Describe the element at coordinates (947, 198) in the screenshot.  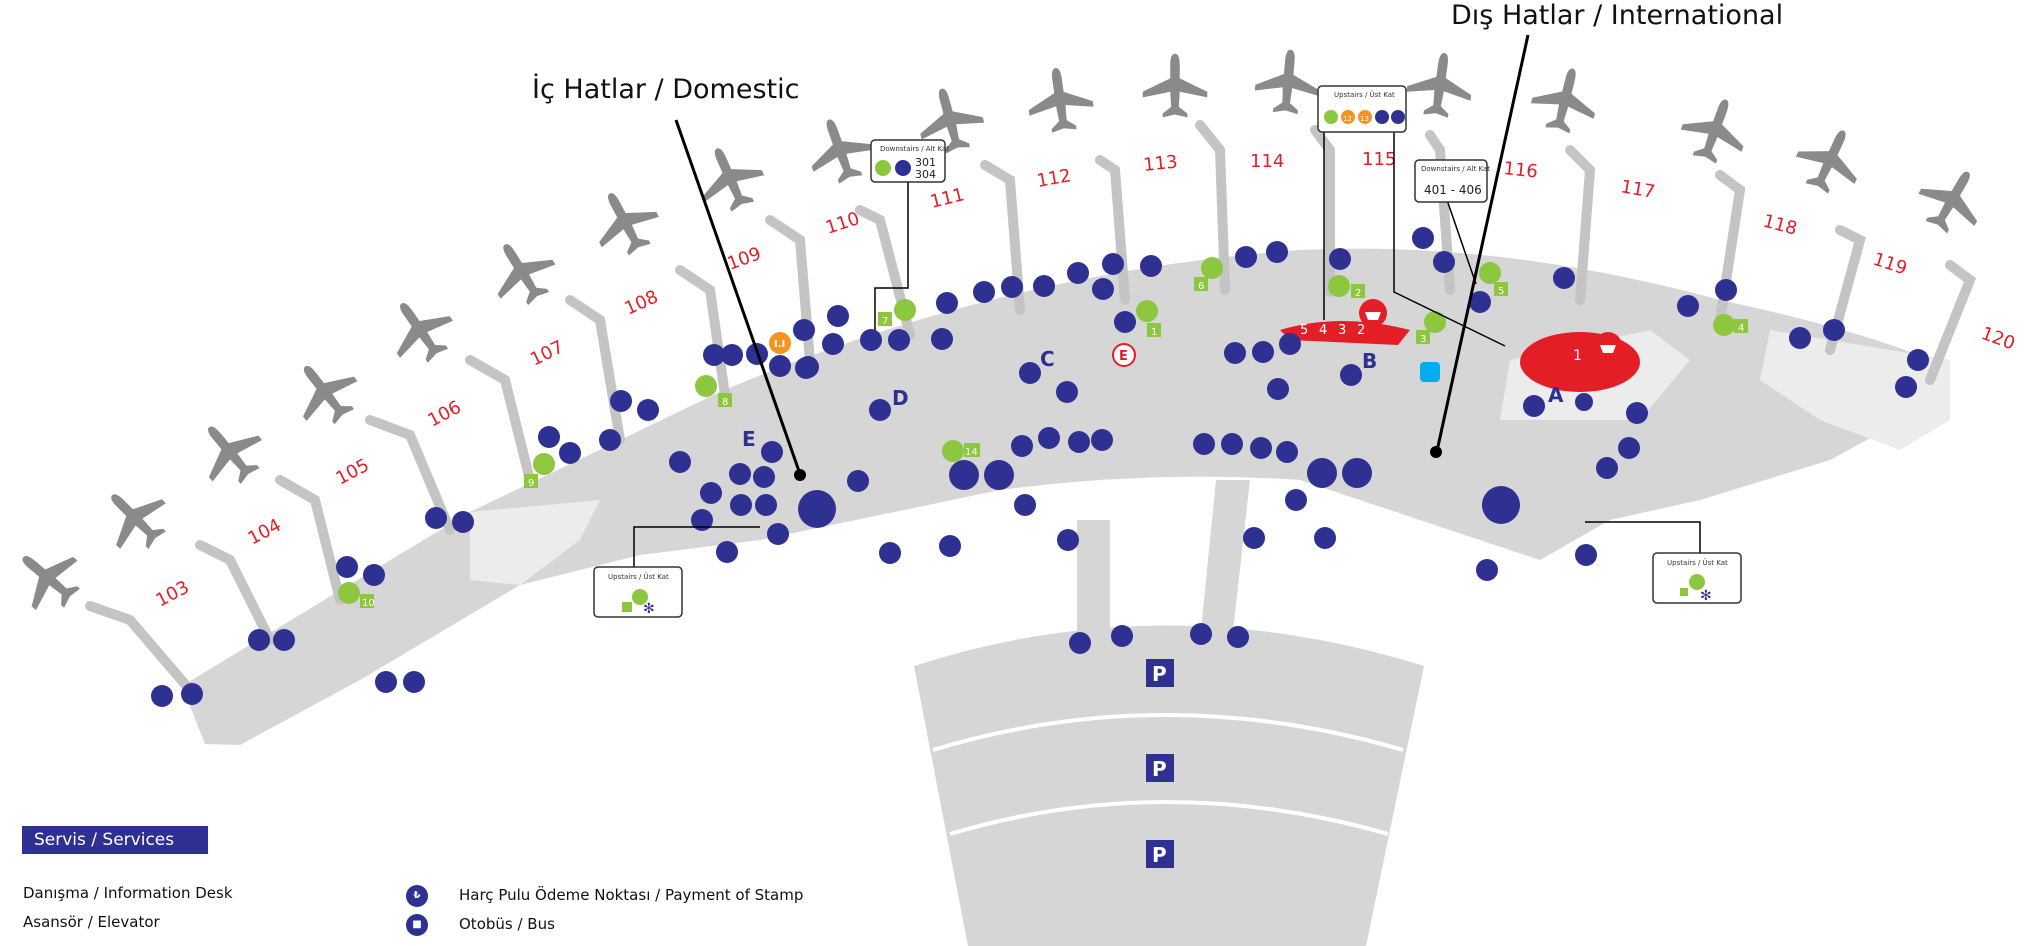
I see `gate-111: 111` at that location.